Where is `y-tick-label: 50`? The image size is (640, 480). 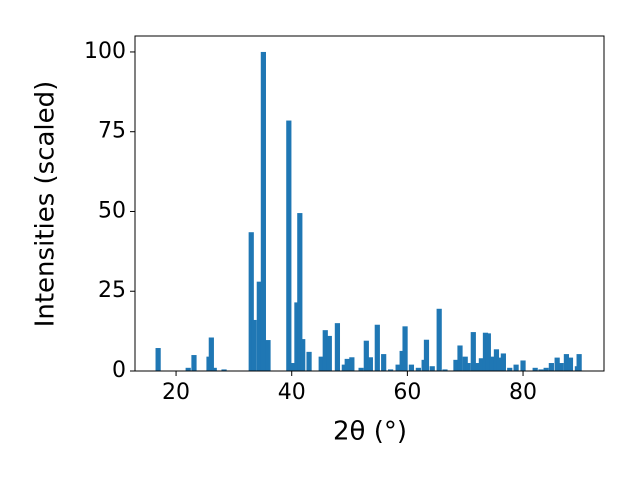 y-tick-label: 50 is located at coordinates (112, 210).